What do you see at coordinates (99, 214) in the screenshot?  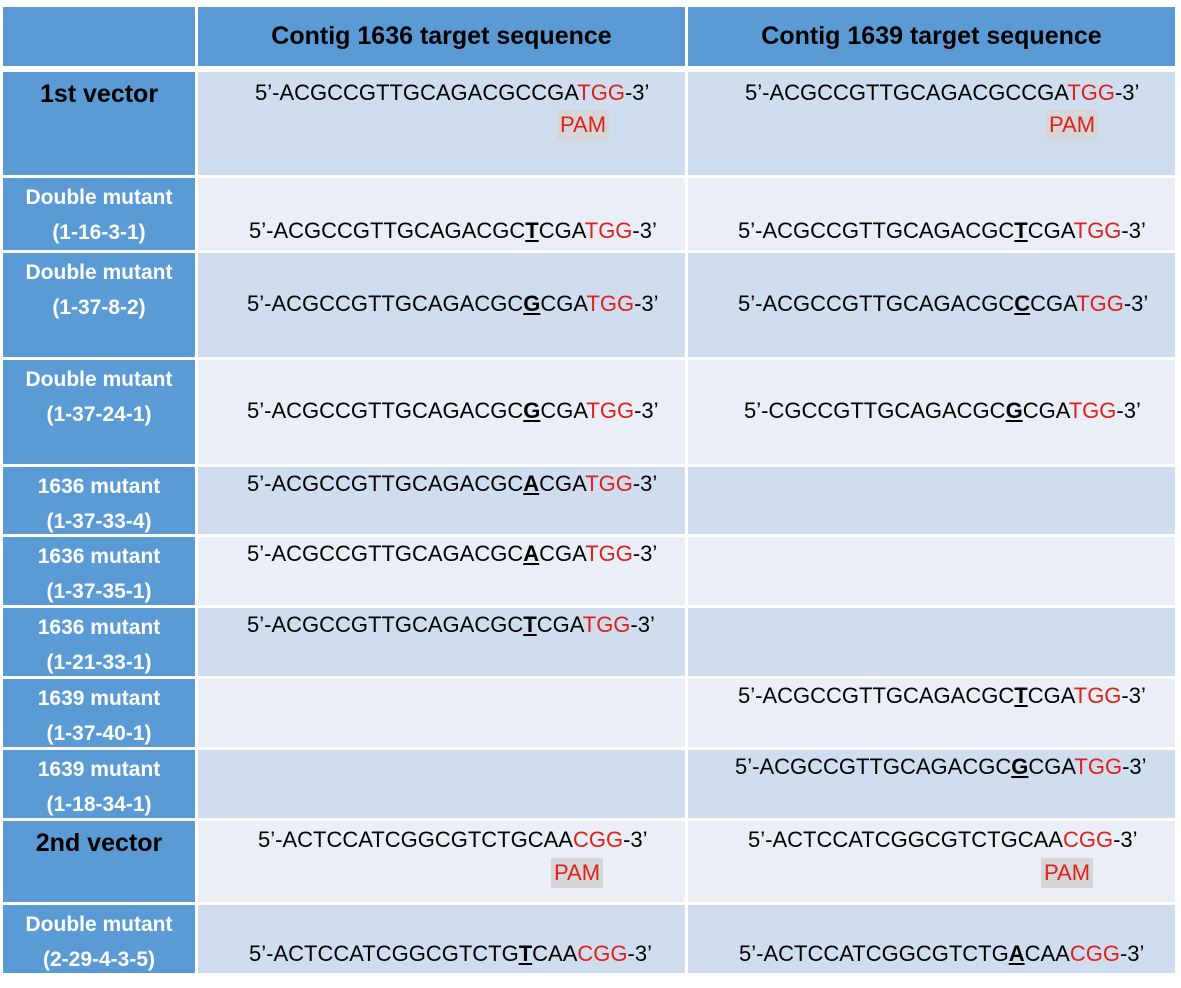 I see `row-label: Double mutant (1-16-3-1)` at bounding box center [99, 214].